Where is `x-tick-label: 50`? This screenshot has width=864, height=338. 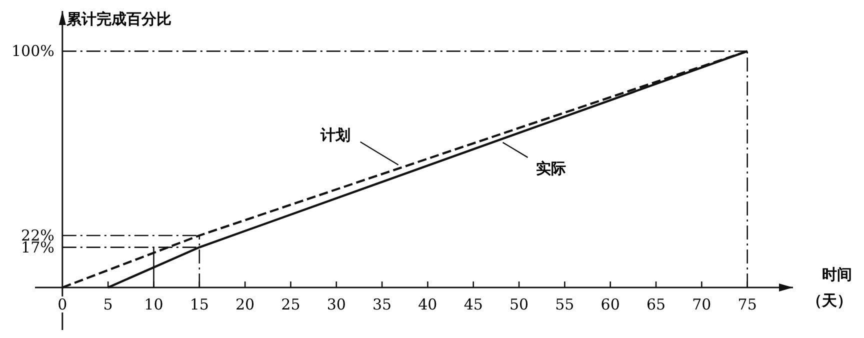
x-tick-label: 50 is located at coordinates (519, 304).